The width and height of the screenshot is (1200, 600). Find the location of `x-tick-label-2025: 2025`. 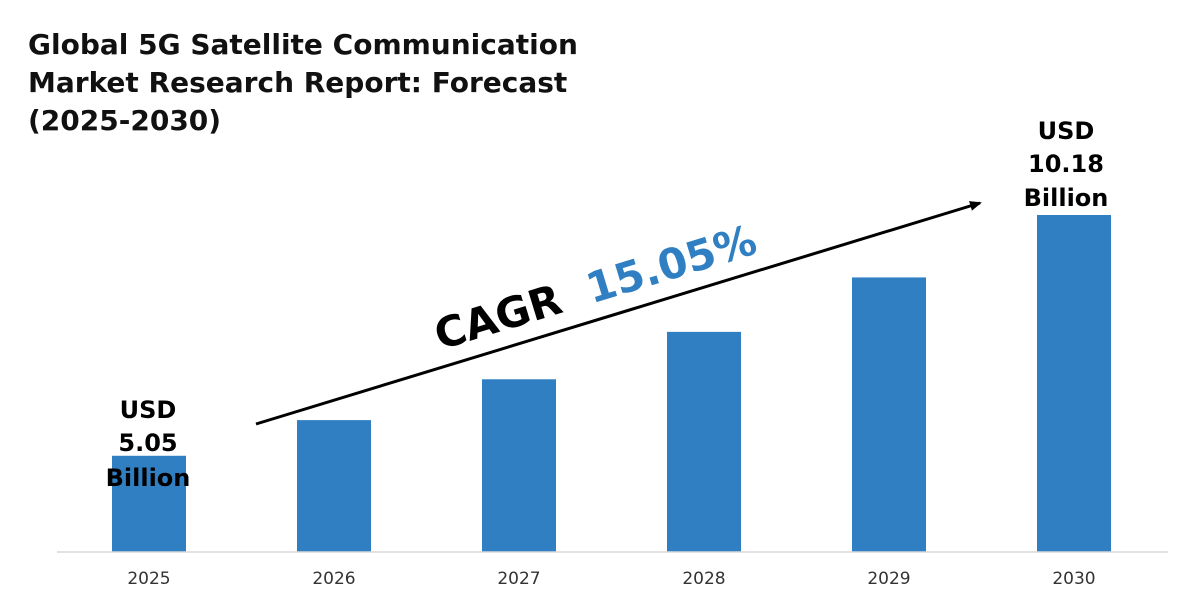

x-tick-label-2025: 2025 is located at coordinates (148, 579).